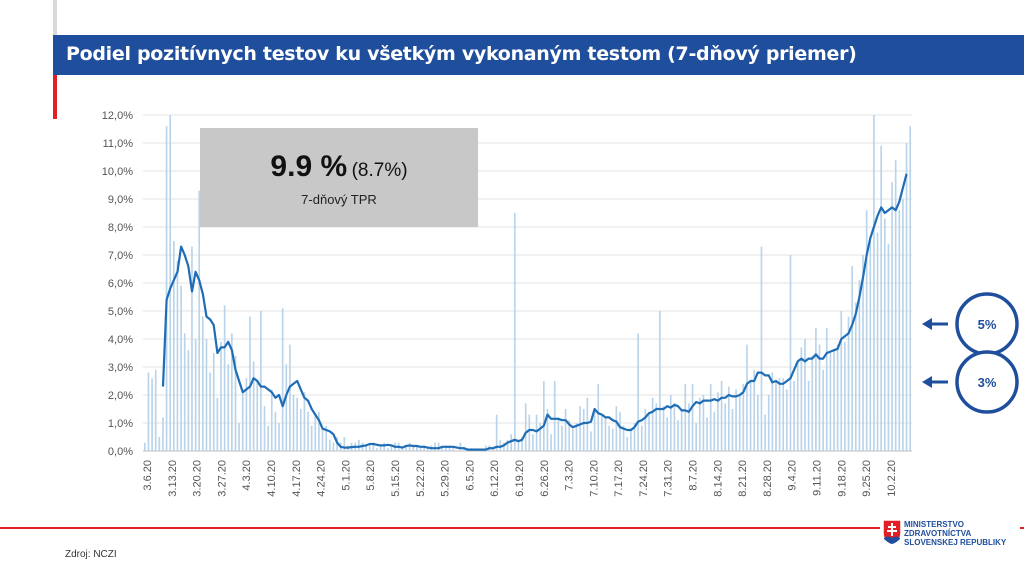  What do you see at coordinates (120, 284) in the screenshot?
I see `y-tick-label: 6,0%` at bounding box center [120, 284].